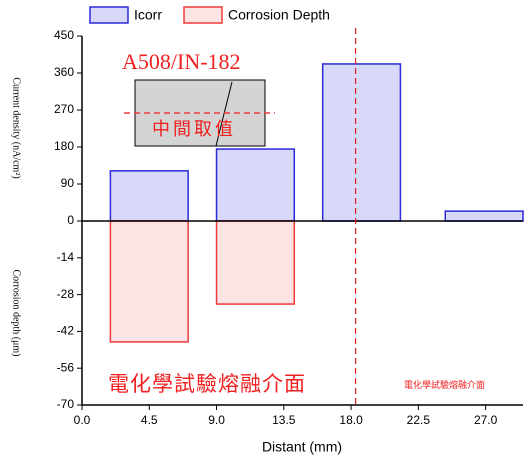 This screenshot has height=471, width=531. Describe the element at coordinates (149, 420) in the screenshot. I see `x-tick-label: 4.5` at that location.